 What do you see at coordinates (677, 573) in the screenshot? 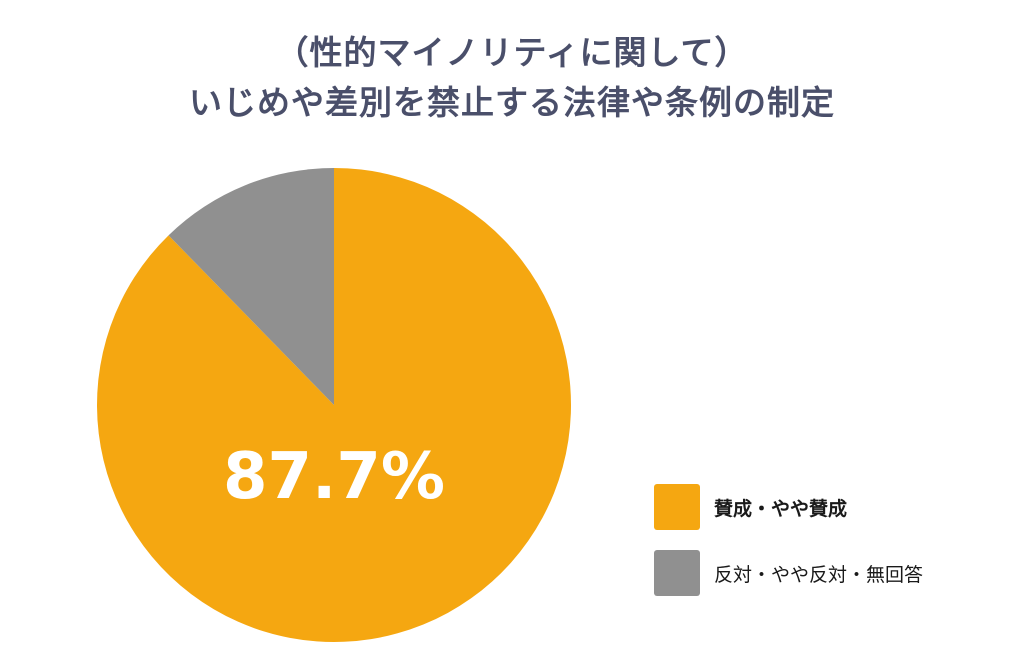
I see `legend-swatch-oppose` at bounding box center [677, 573].